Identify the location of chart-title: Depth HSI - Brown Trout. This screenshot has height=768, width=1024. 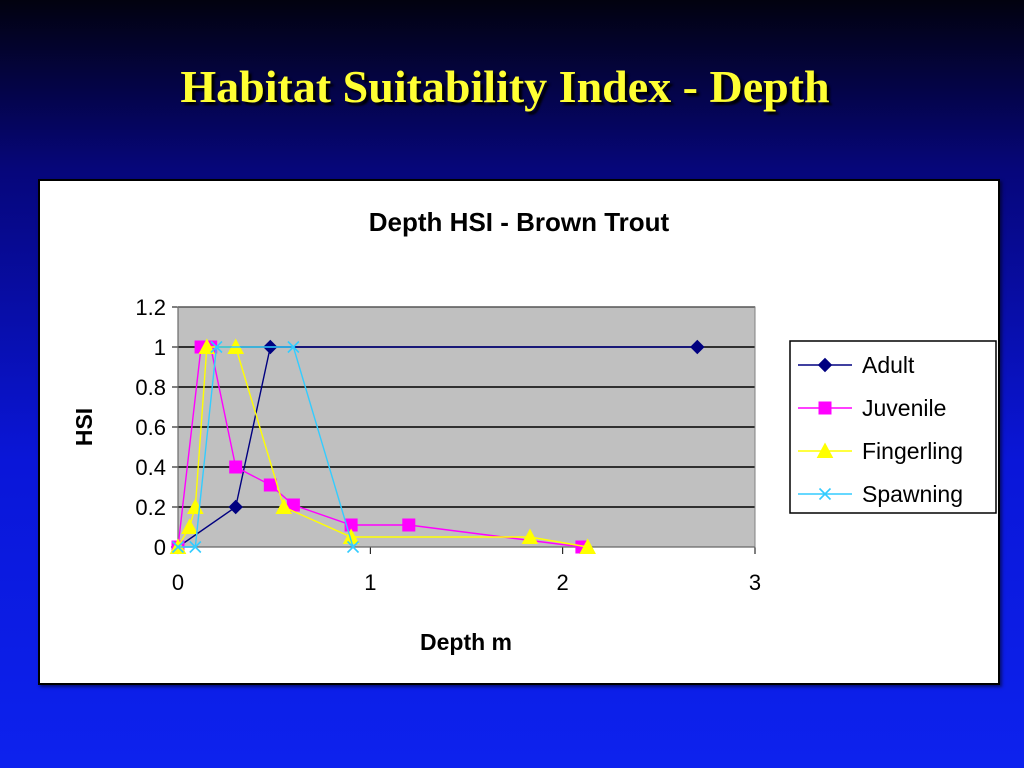
(519, 222).